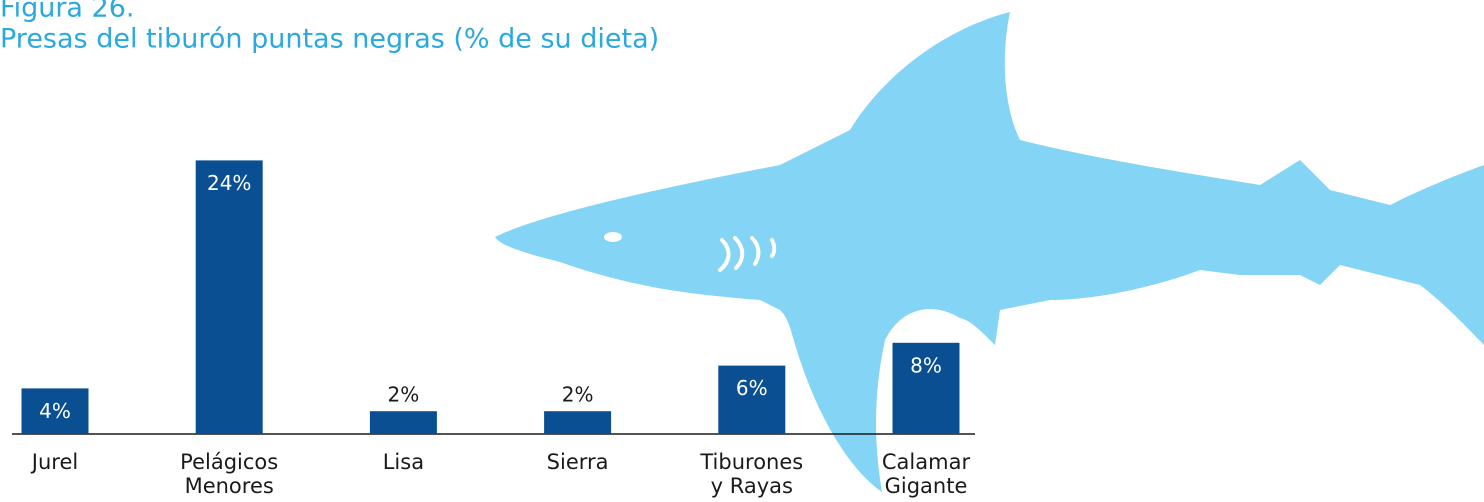  What do you see at coordinates (67, 12) in the screenshot?
I see `chart-title: Figura 26.` at bounding box center [67, 12].